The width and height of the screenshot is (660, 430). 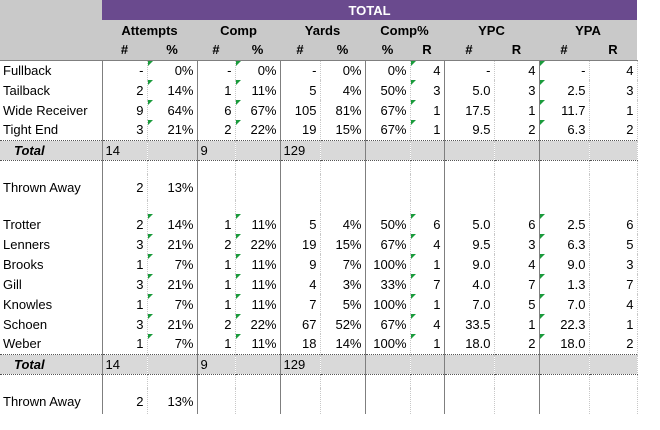 I want to click on cell-comp-pct: 22%, so click(x=258, y=244).